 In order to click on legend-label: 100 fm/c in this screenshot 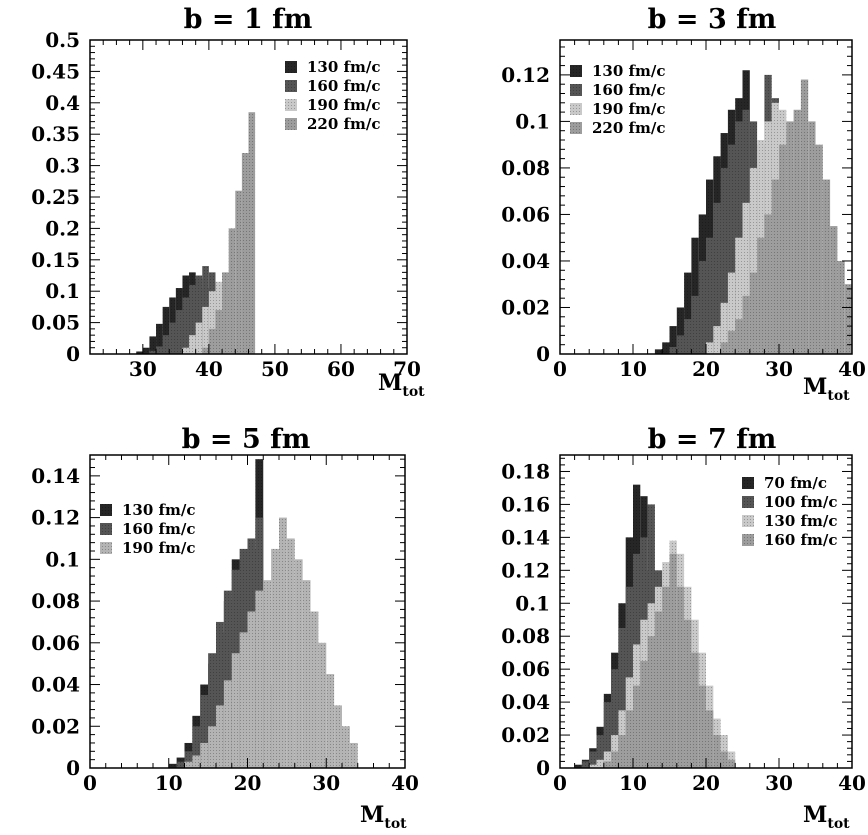, I will do `click(800, 502)`.